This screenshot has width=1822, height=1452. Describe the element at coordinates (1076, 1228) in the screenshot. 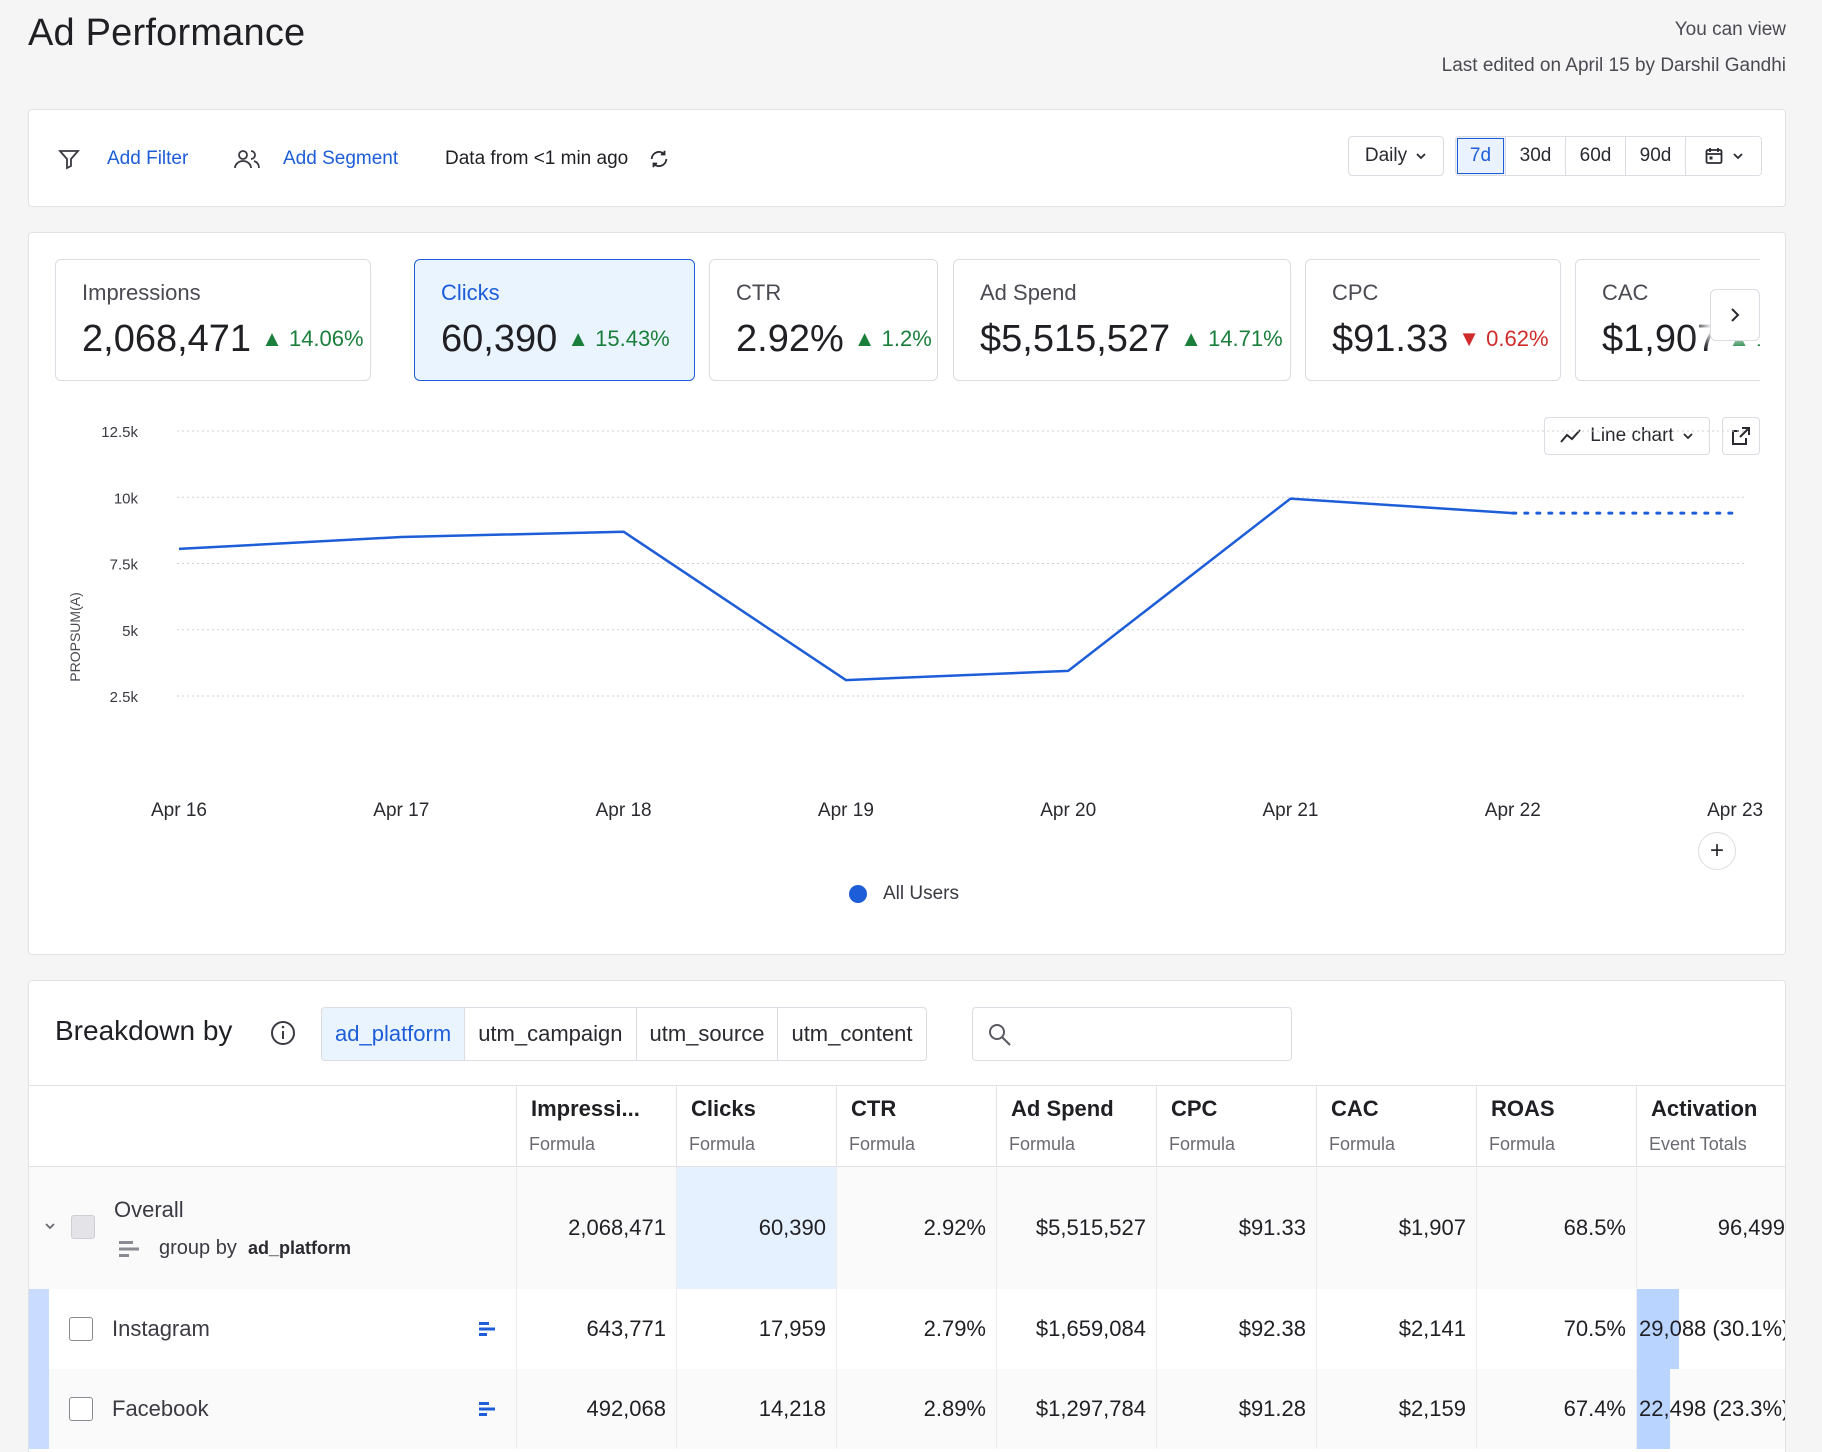

I see `cell-value: $5,515,527` at that location.